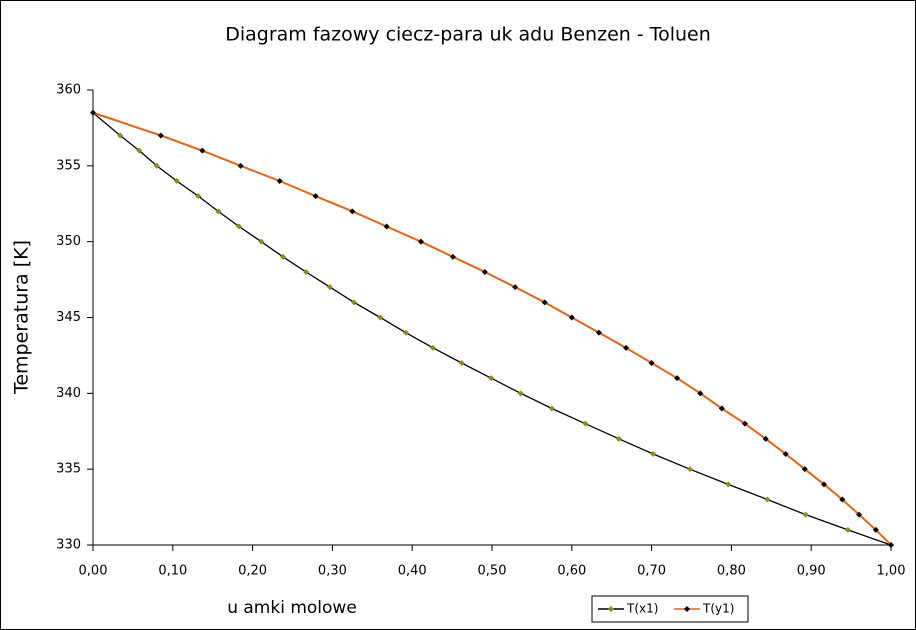 This screenshot has width=916, height=630. Describe the element at coordinates (651, 571) in the screenshot. I see `x-tick-label: 0,70` at that location.